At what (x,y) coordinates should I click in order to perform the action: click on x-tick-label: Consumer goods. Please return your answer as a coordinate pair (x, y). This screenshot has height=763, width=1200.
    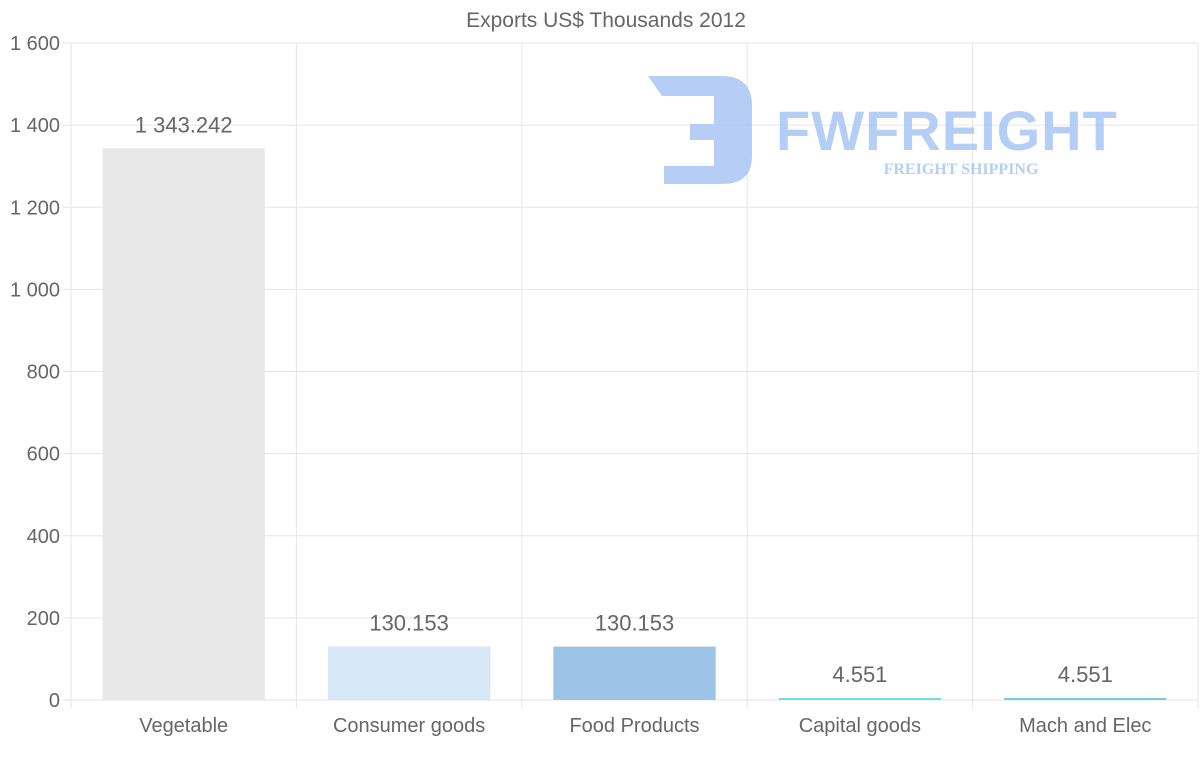
    Looking at the image, I should click on (409, 726).